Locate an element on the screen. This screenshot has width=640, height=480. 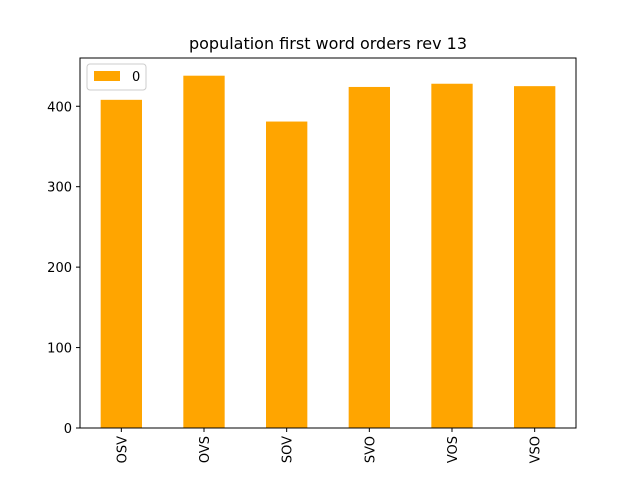
y-axis: 0 100 200 300 400 is located at coordinates (63, 268).